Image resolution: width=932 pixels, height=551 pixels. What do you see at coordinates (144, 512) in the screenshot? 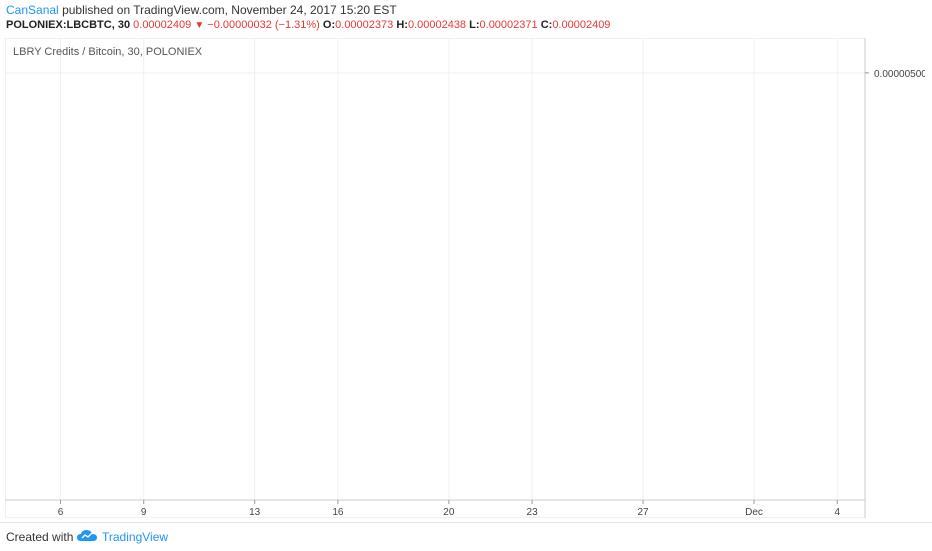
I see `x-tick-label: 9` at bounding box center [144, 512].